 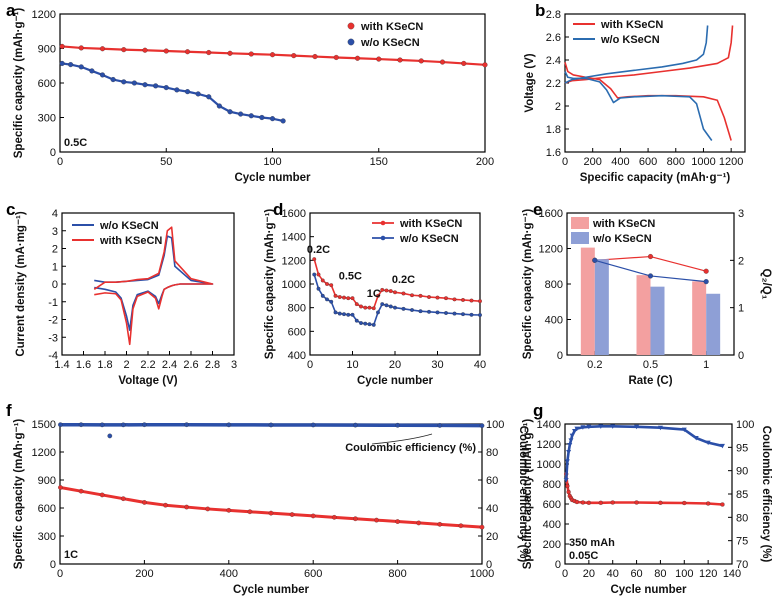 What do you see at coordinates (379, 162) in the screenshot?
I see `a-xtick-label: 150` at bounding box center [379, 162].